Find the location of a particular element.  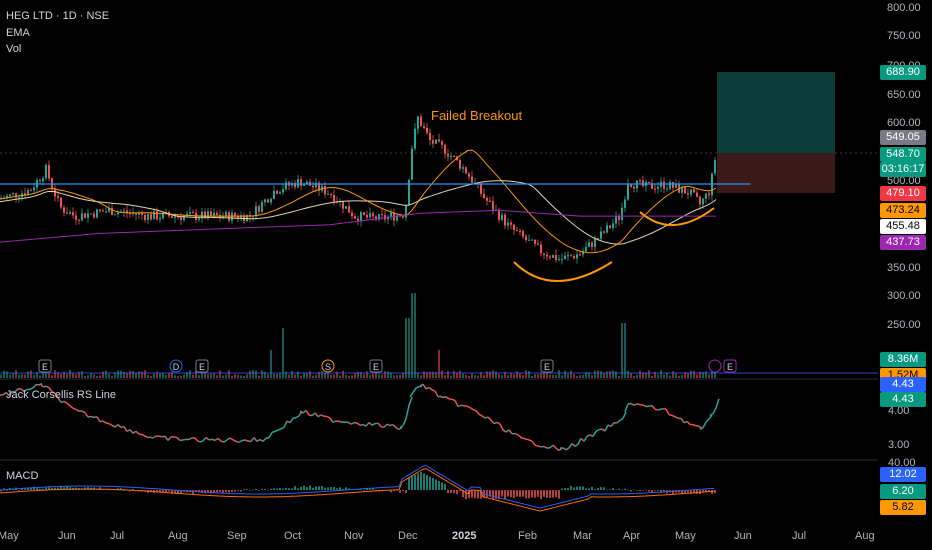

price-axis-tick: 650.00 is located at coordinates (904, 95).